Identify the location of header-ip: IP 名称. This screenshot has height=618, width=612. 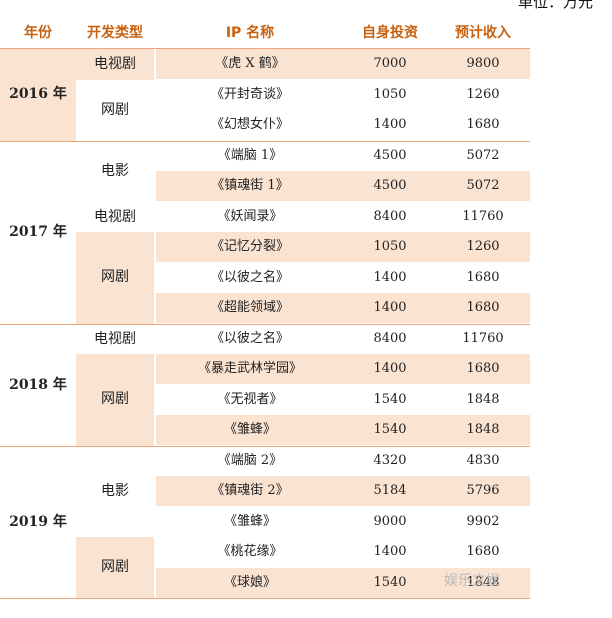
(250, 33).